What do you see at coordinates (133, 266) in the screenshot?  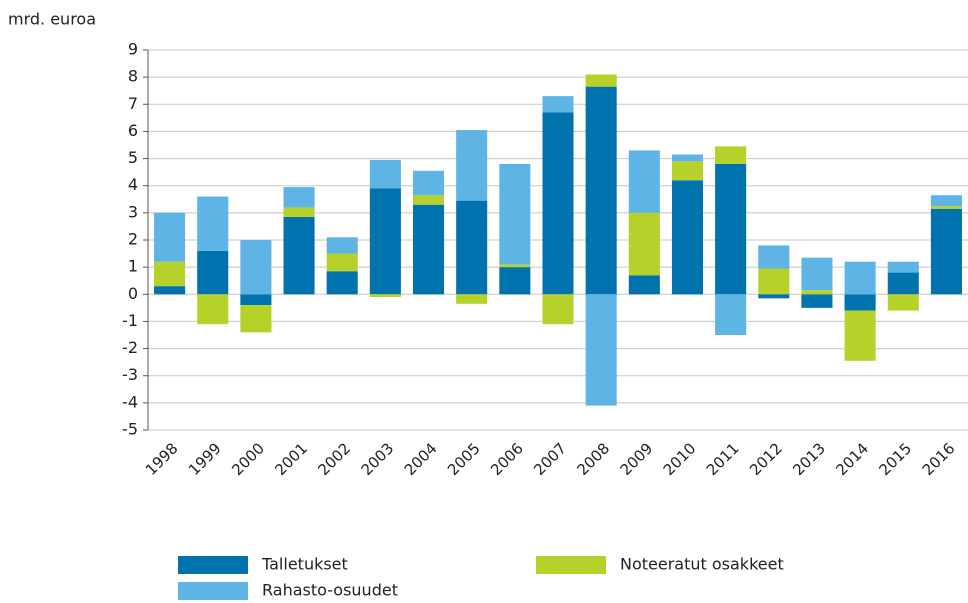 I see `y-tick-label: 1` at bounding box center [133, 266].